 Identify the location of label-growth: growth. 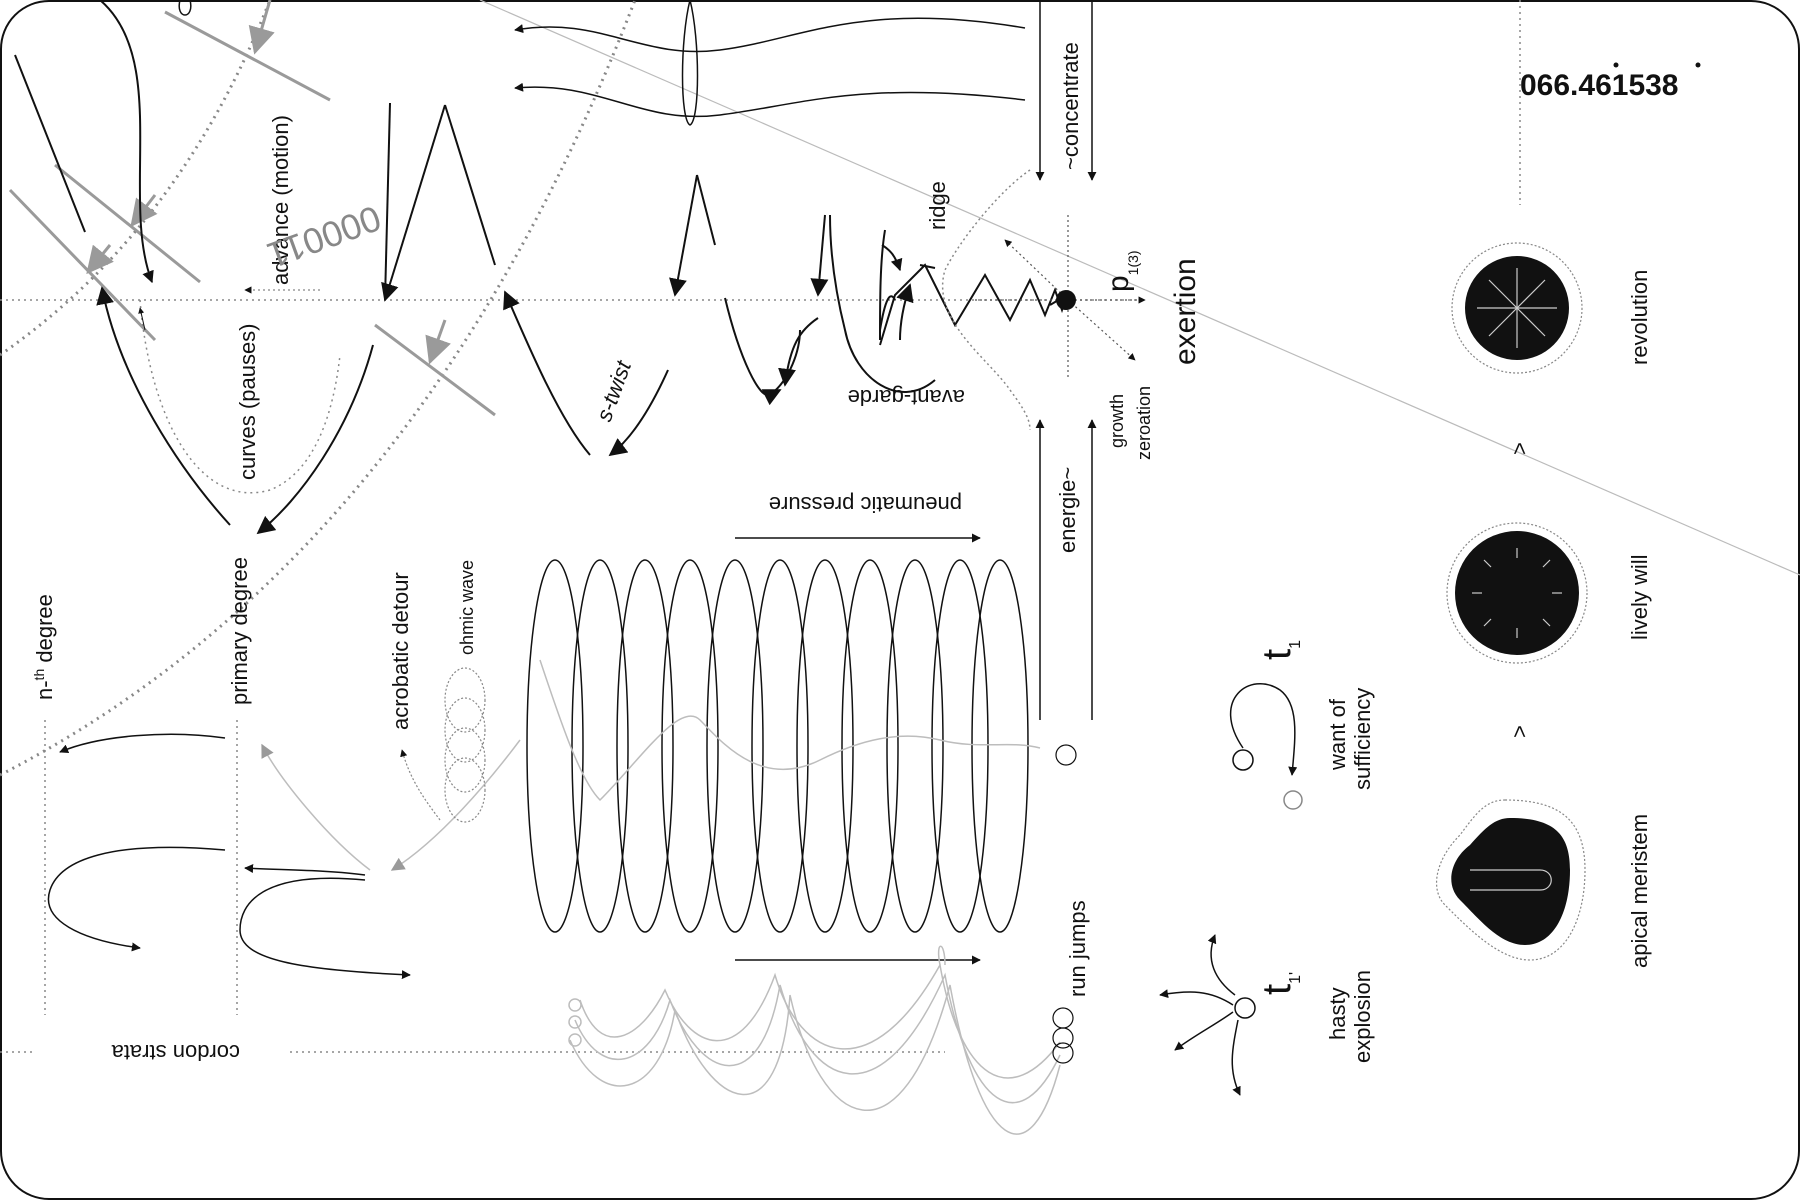
(1117, 421).